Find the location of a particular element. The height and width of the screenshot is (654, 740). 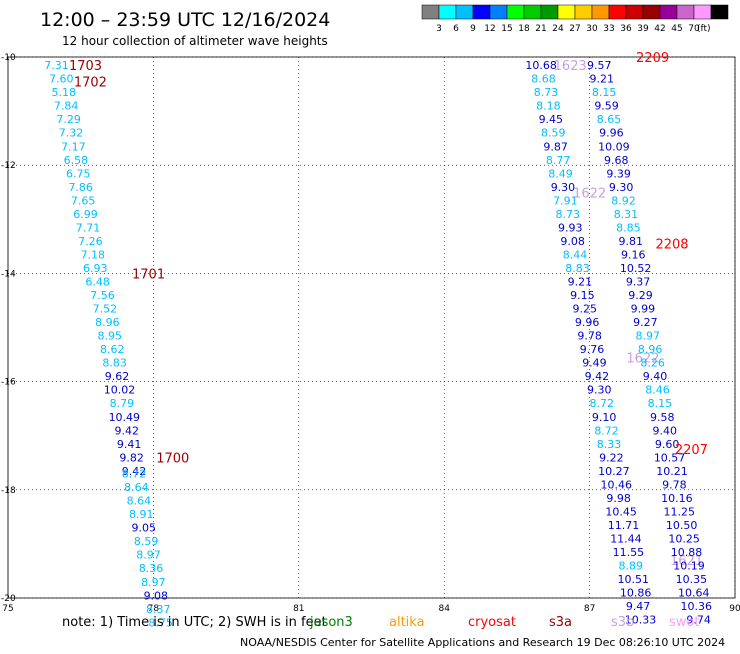

wave-height-value: 11.71 is located at coordinates (624, 525).